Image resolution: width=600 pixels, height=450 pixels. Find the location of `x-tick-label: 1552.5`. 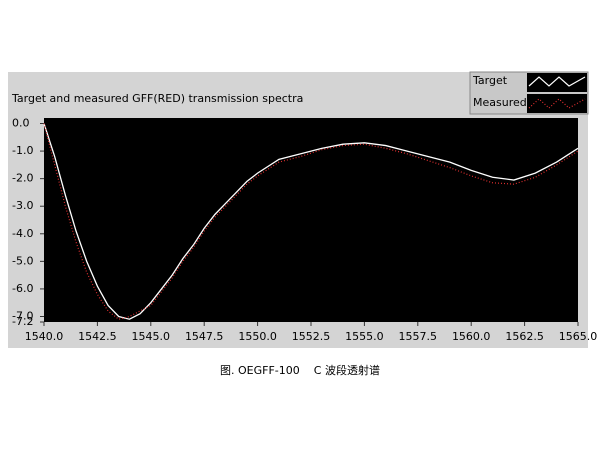

x-tick-label: 1552.5 is located at coordinates (311, 336).